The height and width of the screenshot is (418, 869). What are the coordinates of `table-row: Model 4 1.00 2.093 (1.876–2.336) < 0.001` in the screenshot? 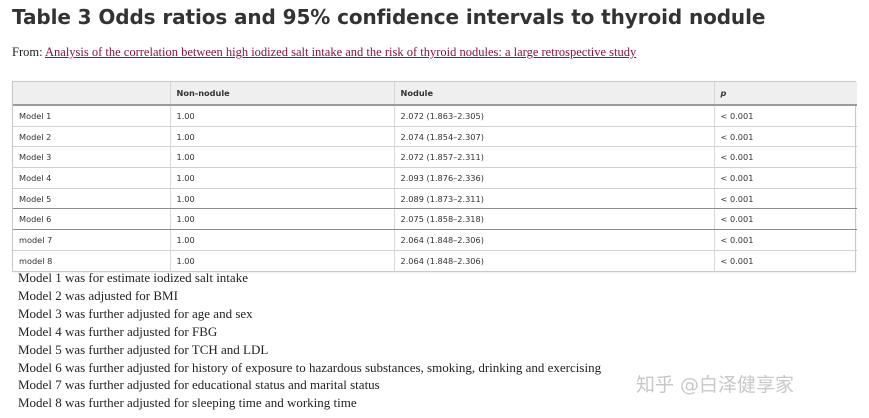 It's located at (435, 178).